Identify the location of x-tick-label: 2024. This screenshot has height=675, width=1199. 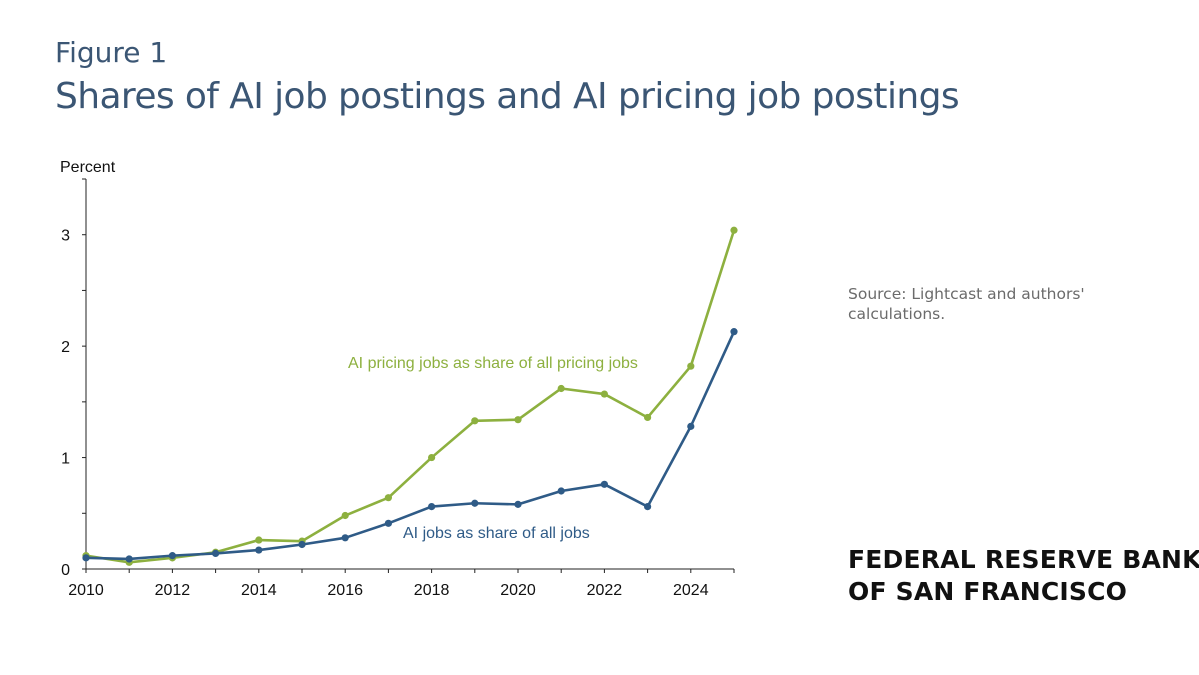
(691, 590).